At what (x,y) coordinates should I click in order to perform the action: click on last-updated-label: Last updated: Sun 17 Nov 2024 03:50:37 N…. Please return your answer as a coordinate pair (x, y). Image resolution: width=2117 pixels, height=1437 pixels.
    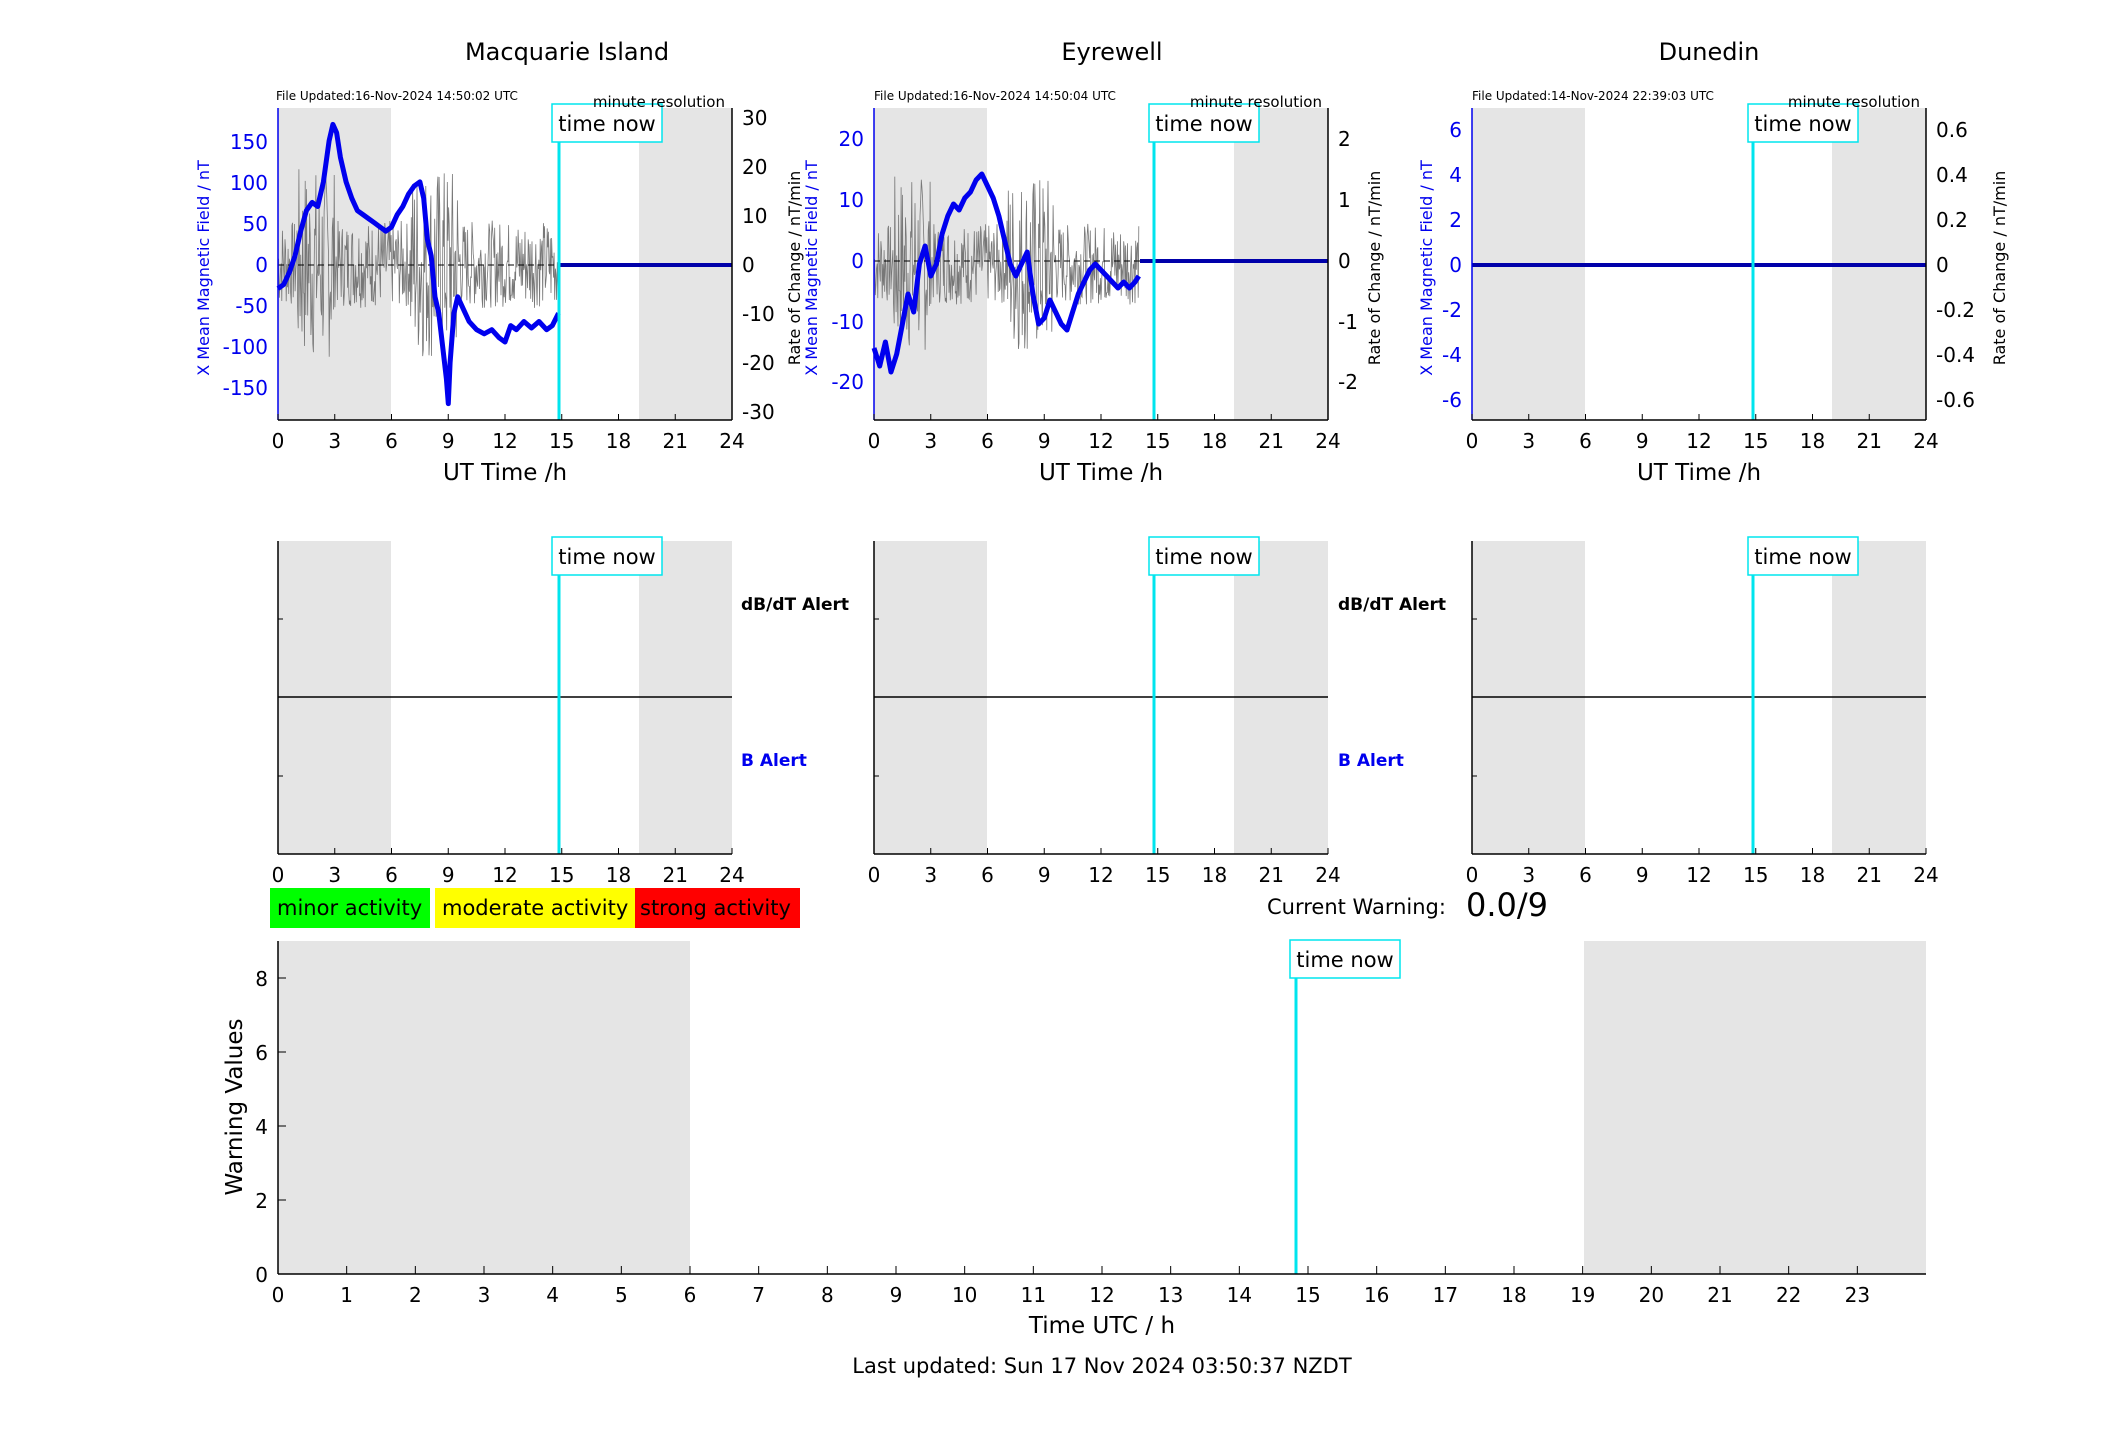
    Looking at the image, I should click on (1102, 1366).